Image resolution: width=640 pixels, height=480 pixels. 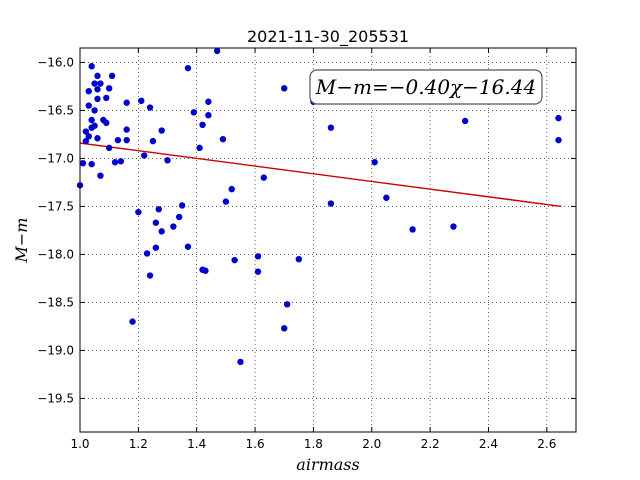 What do you see at coordinates (79, 444) in the screenshot?
I see `x-tick-label: 1.0` at bounding box center [79, 444].